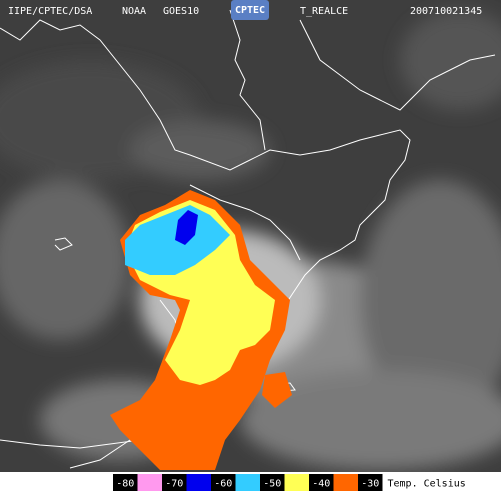 This screenshot has width=501, height=493. I want to click on logo-box, so click(250, 10).